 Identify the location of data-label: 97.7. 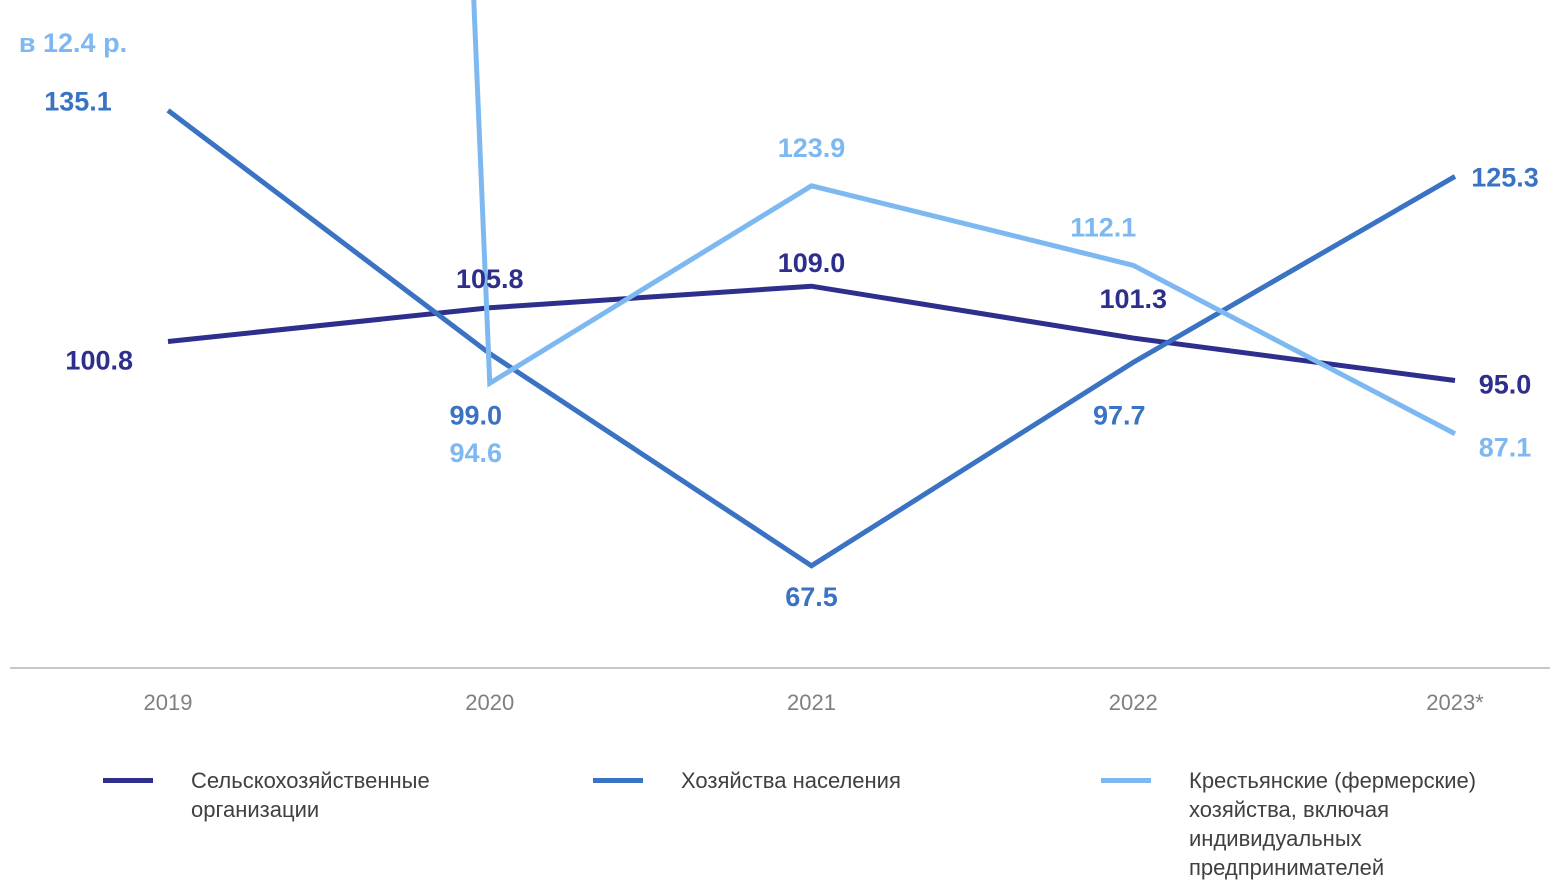
(1119, 415).